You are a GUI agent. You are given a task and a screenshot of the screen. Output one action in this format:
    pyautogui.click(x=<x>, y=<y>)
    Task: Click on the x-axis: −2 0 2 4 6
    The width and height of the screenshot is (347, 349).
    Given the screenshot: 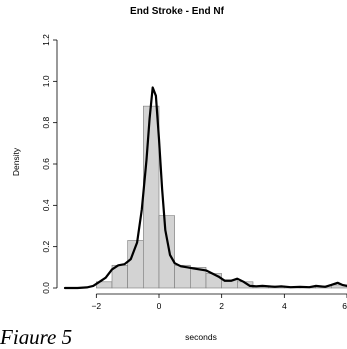 What is the action you would take?
    pyautogui.click(x=219, y=302)
    